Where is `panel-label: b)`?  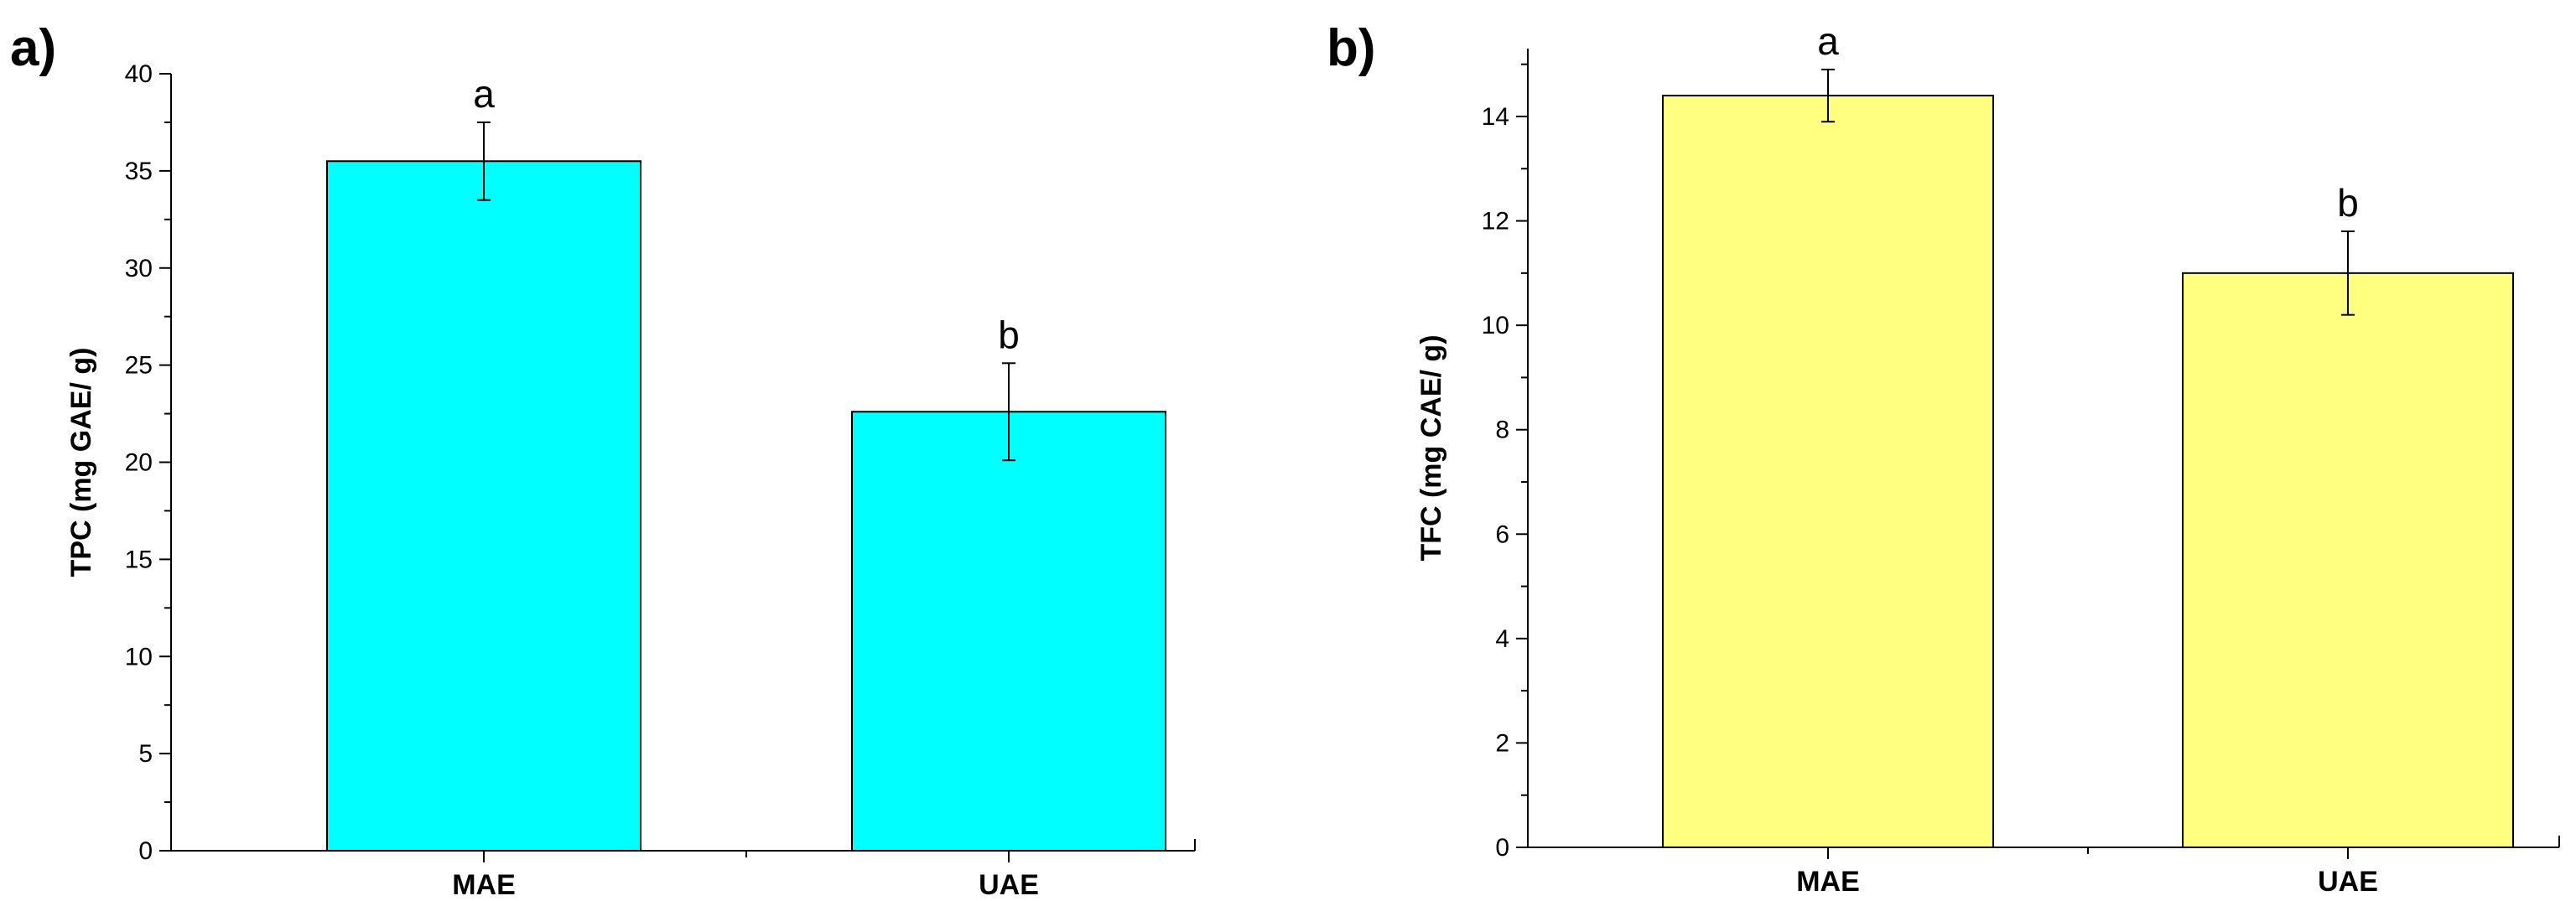 panel-label: b) is located at coordinates (1351, 48).